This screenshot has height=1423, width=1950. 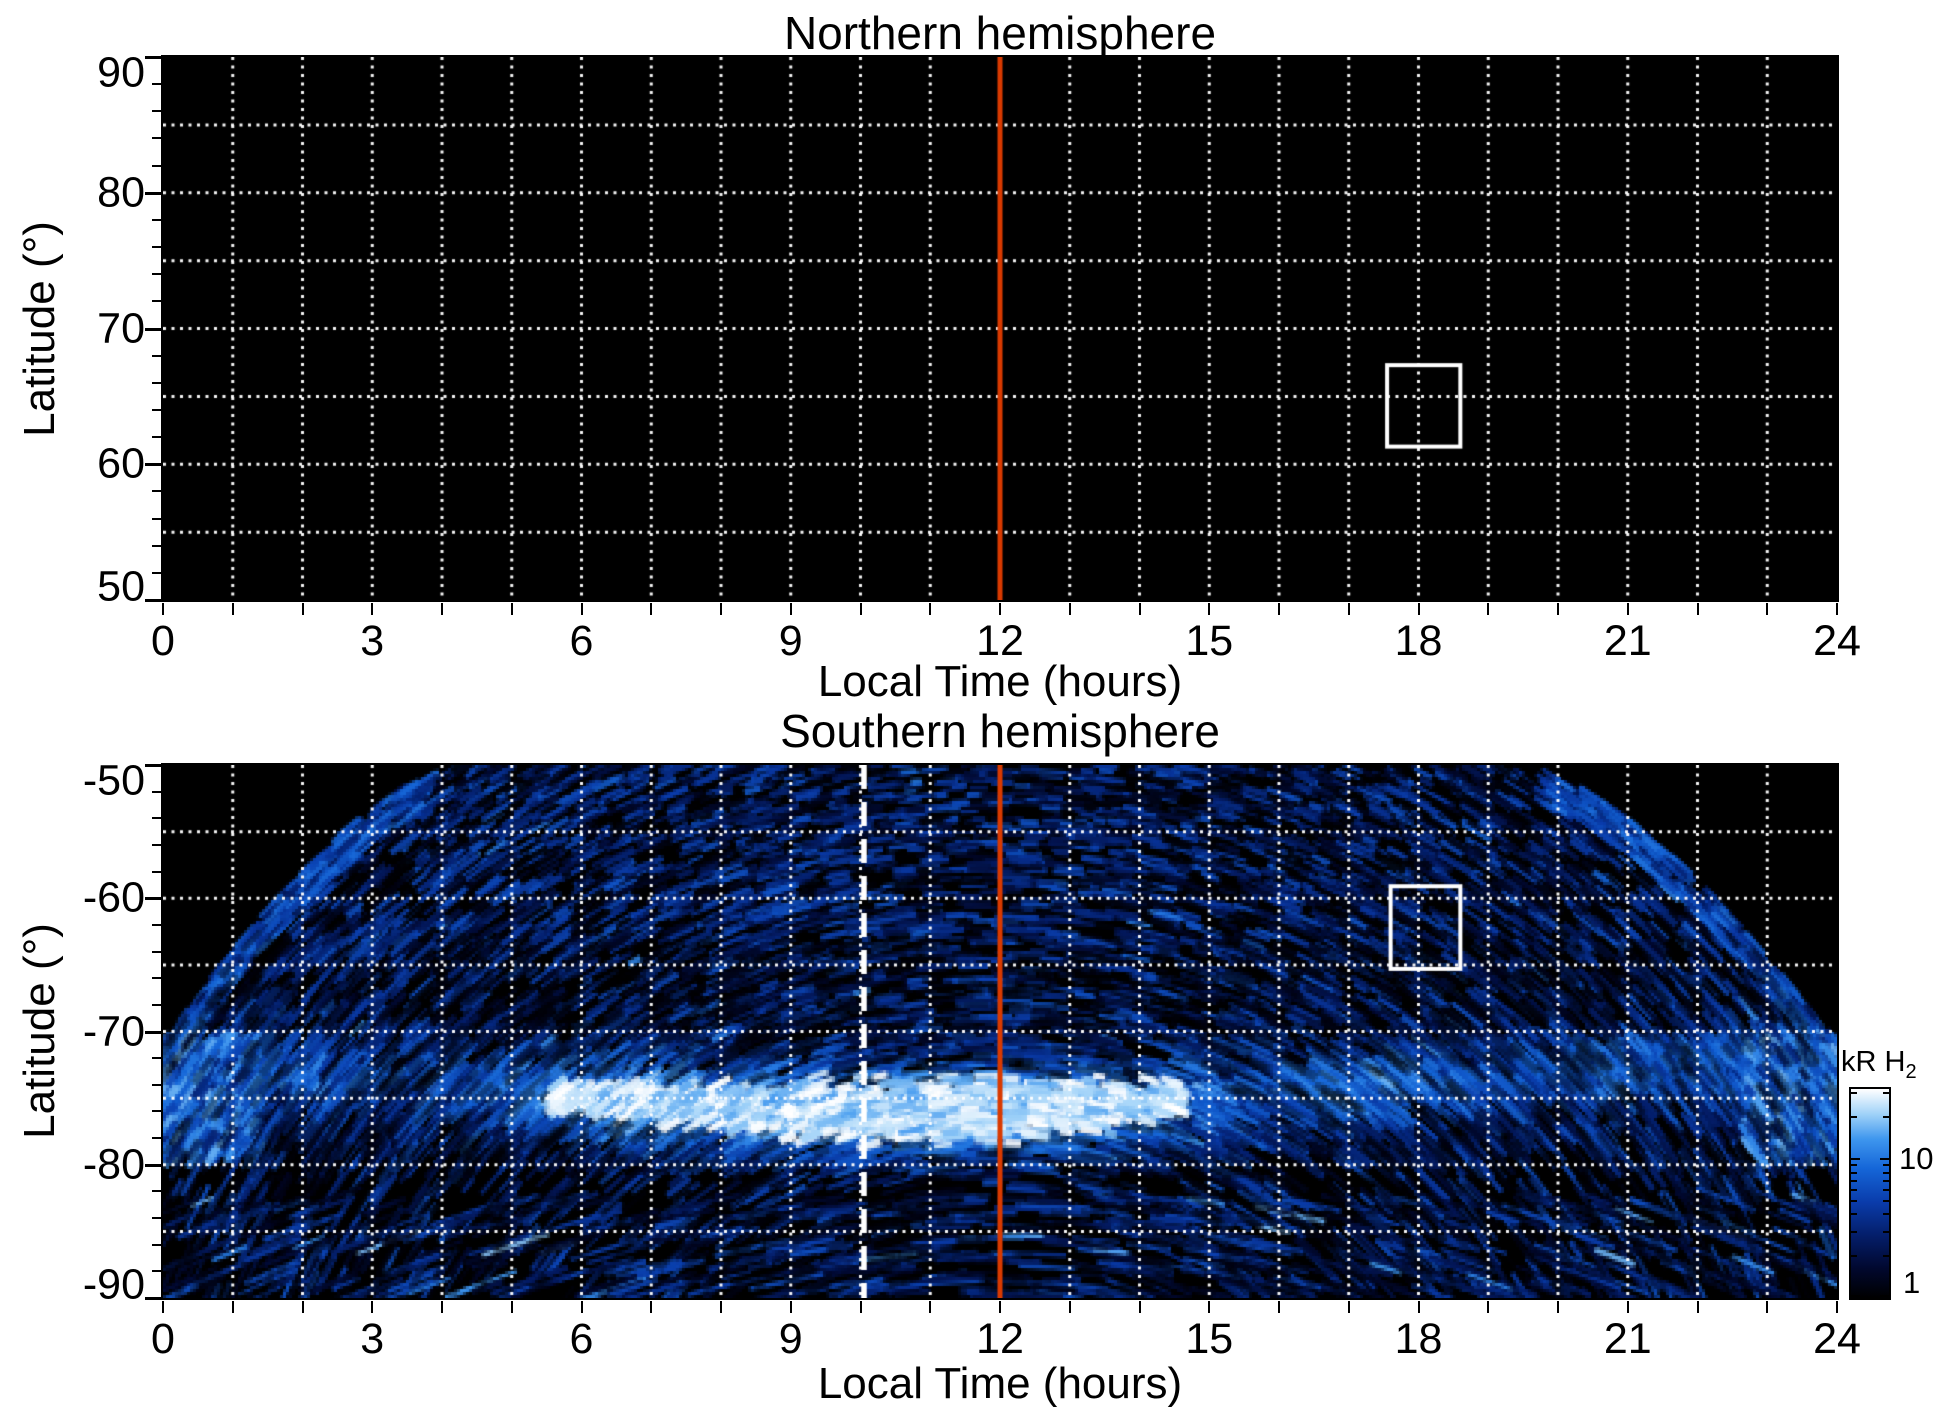 I want to click on x-tick-label: 24, so click(x=1837, y=1339).